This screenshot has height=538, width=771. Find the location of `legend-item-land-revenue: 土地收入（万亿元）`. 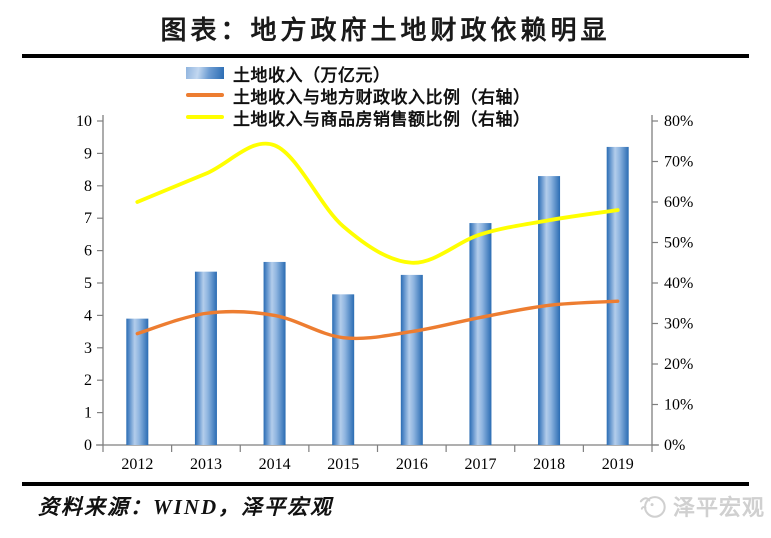

legend-item-land-revenue: 土地收入（万亿元） is located at coordinates (358, 73).